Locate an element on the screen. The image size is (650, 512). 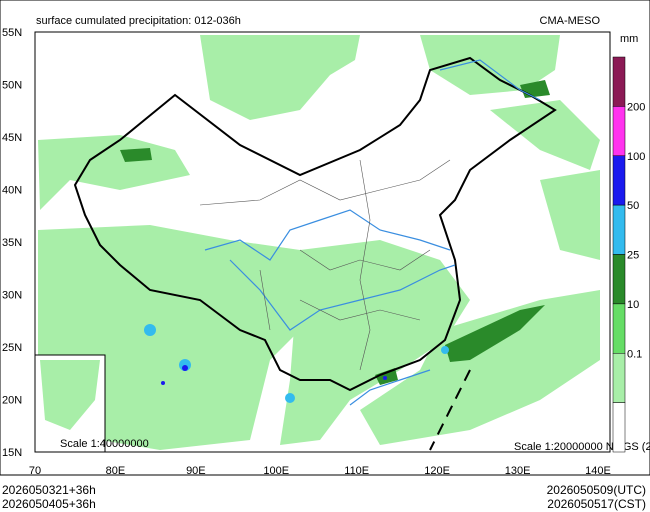
lat-label: 55N is located at coordinates (12, 33).